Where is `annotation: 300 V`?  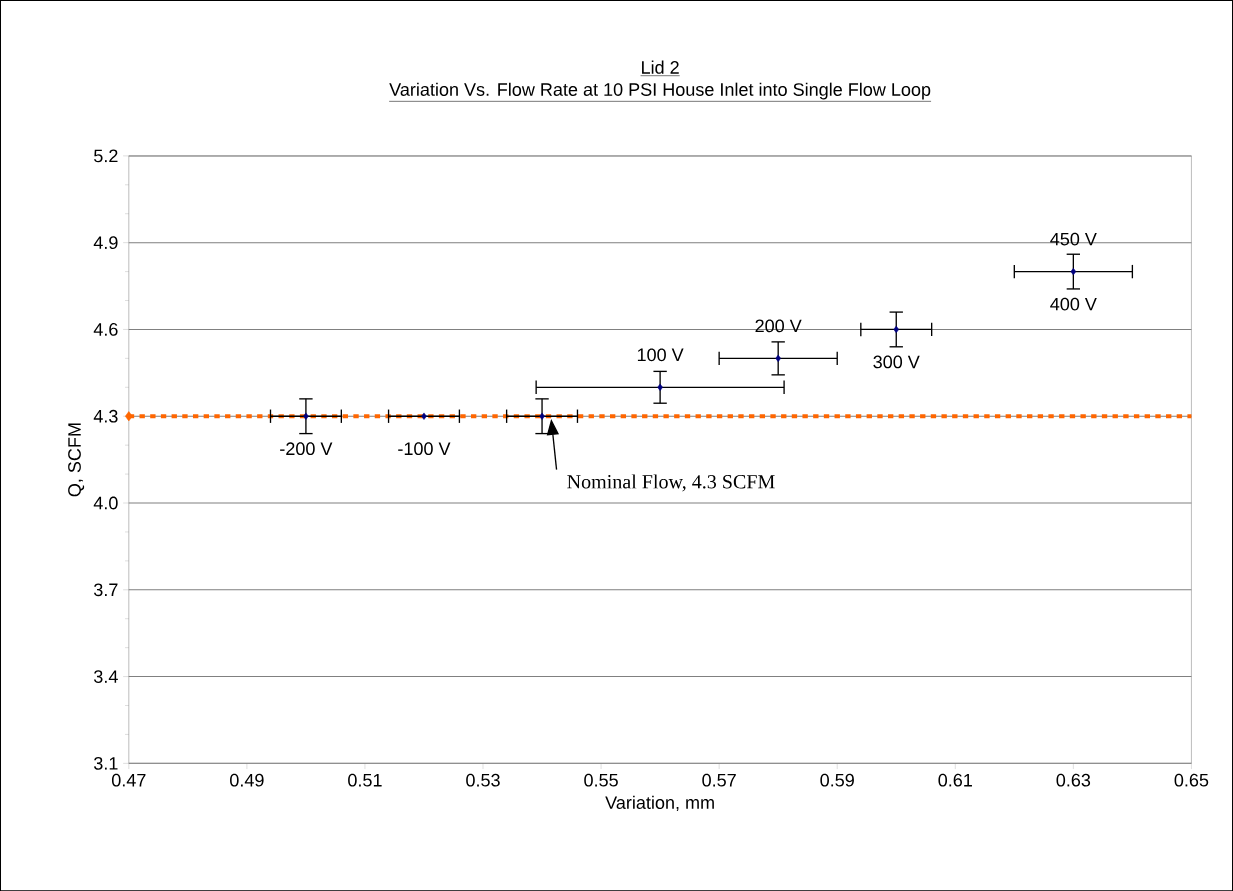
annotation: 300 V is located at coordinates (896, 362).